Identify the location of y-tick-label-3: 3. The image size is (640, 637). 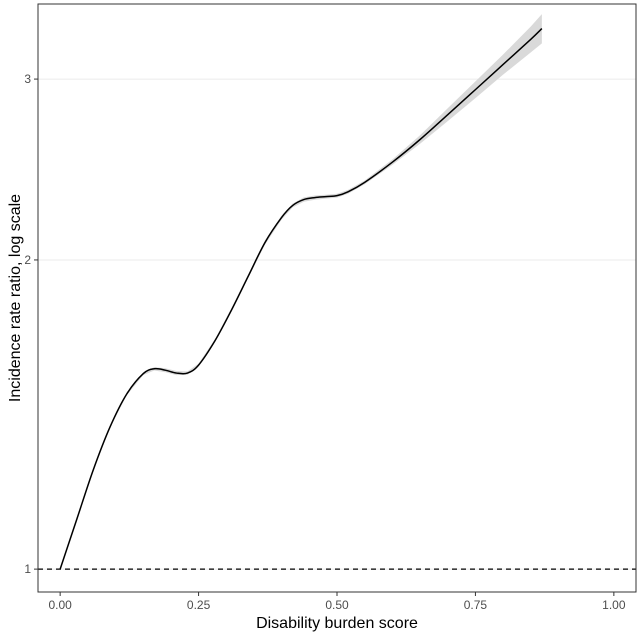
(27, 79).